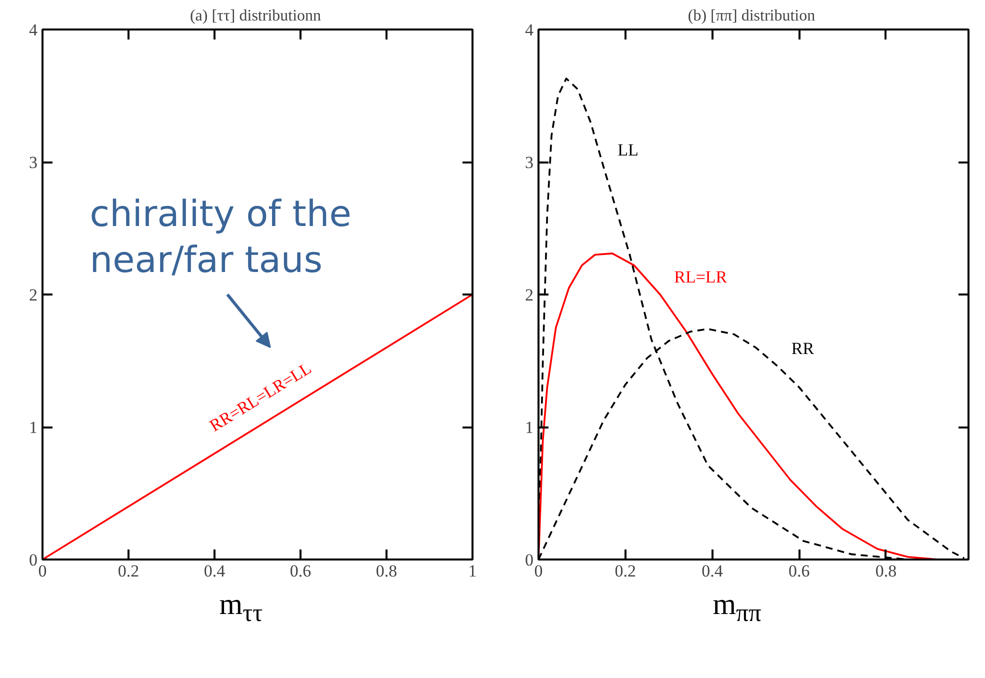 This screenshot has width=985, height=678. I want to click on x-axis-title: m$_{ττ}$, so click(241, 608).